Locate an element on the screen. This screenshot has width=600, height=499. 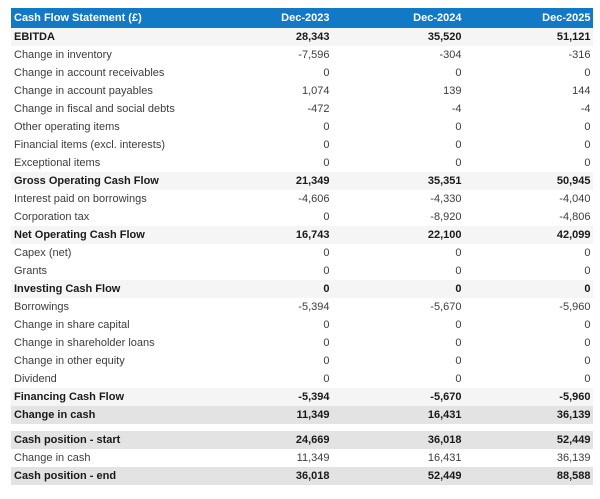
row-label: Exceptional items is located at coordinates (57, 163).